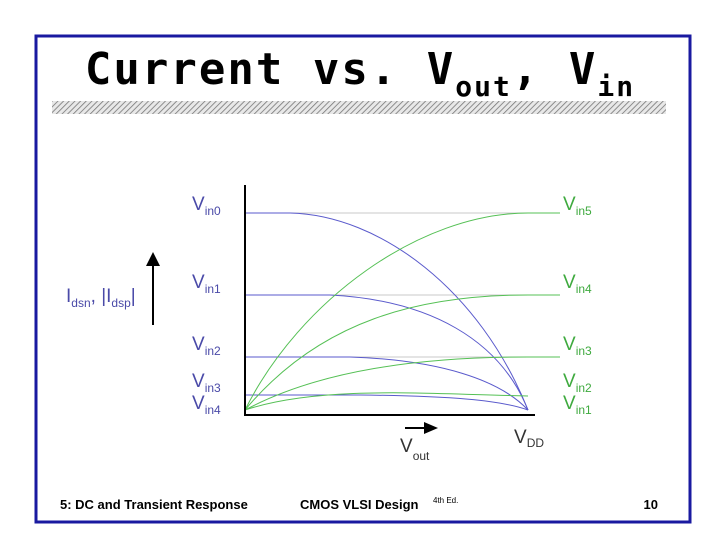 This screenshot has height=540, width=720. I want to click on left-label: Vin3, so click(206, 383).